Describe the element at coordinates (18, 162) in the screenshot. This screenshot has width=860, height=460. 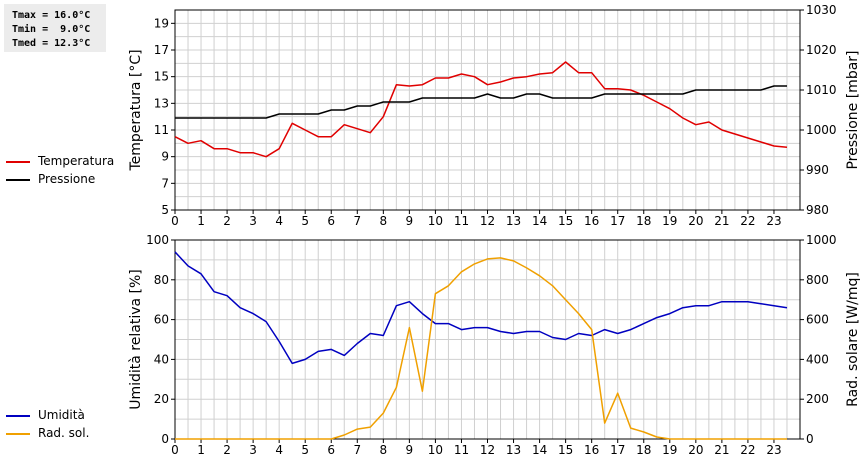
I see `legend-swatch-temperature` at that location.